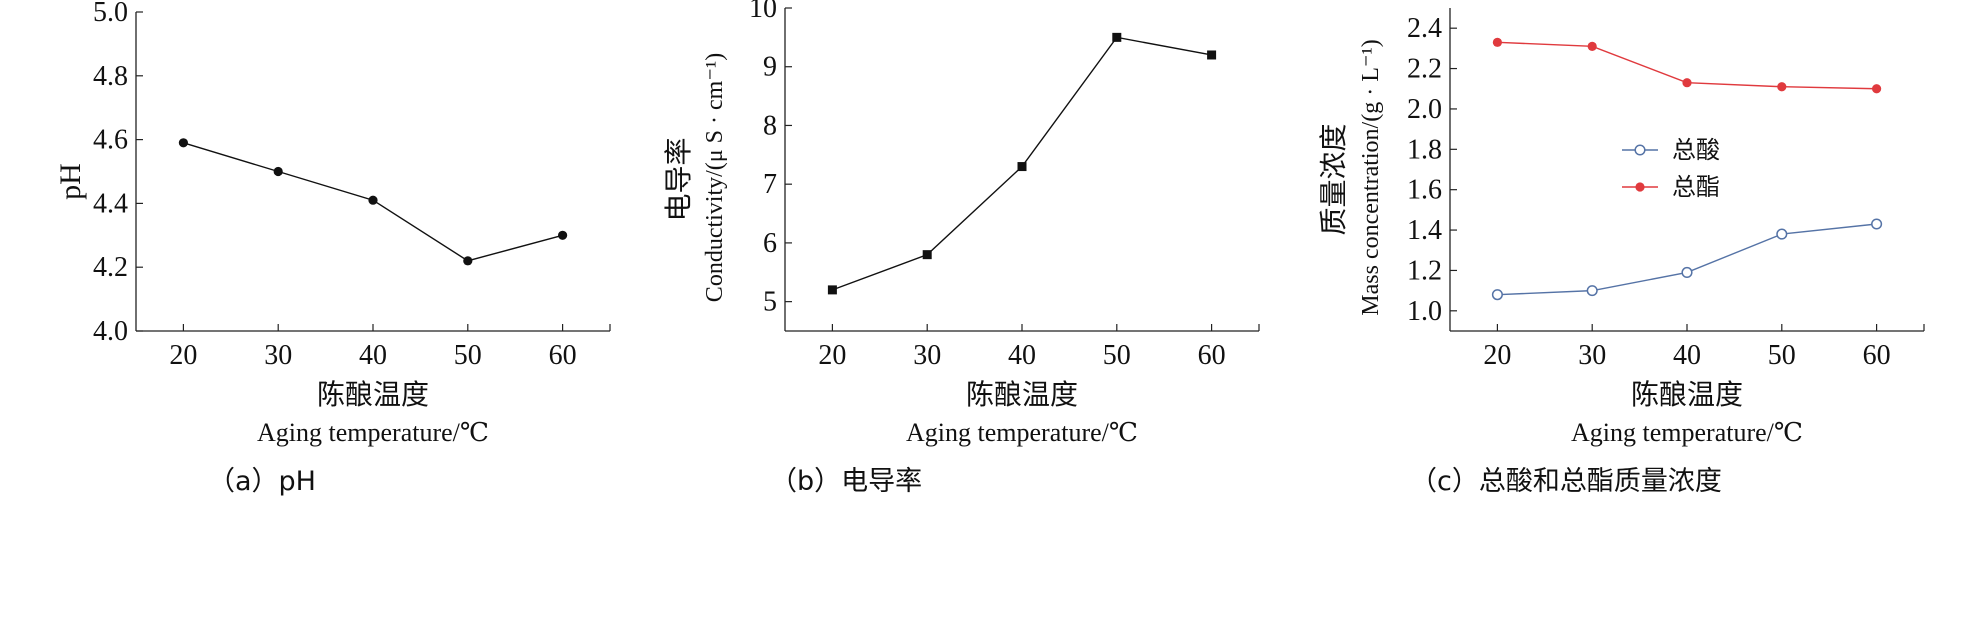  What do you see at coordinates (678, 179) in the screenshot?
I see `y-axis-title-cn: 电导率` at bounding box center [678, 179].